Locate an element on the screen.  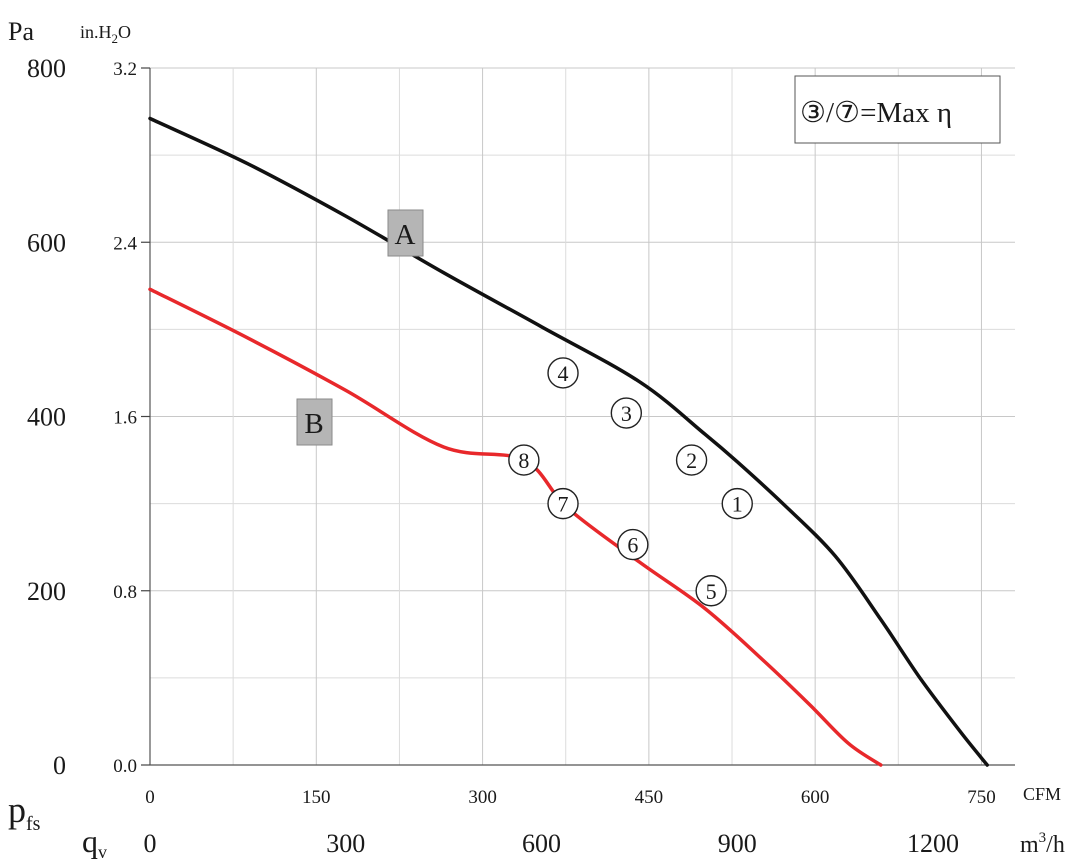
curve-label-b-text: B is located at coordinates (313, 424).